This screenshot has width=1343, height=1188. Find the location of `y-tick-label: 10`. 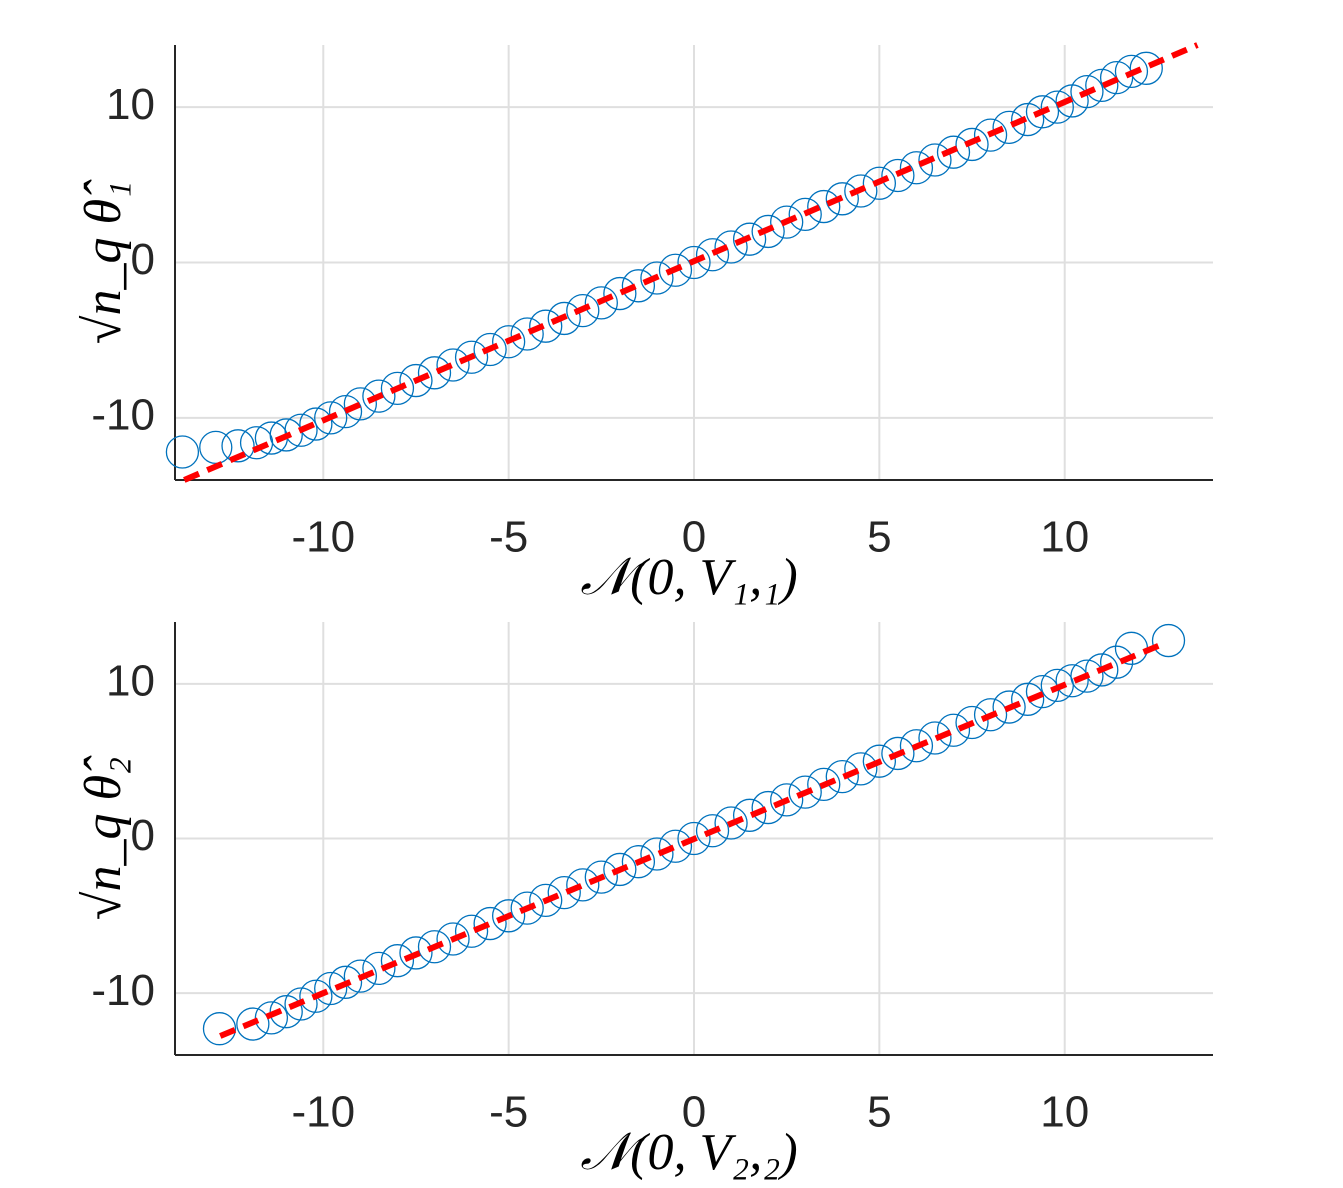

y-tick-label: 10 is located at coordinates (130, 104).